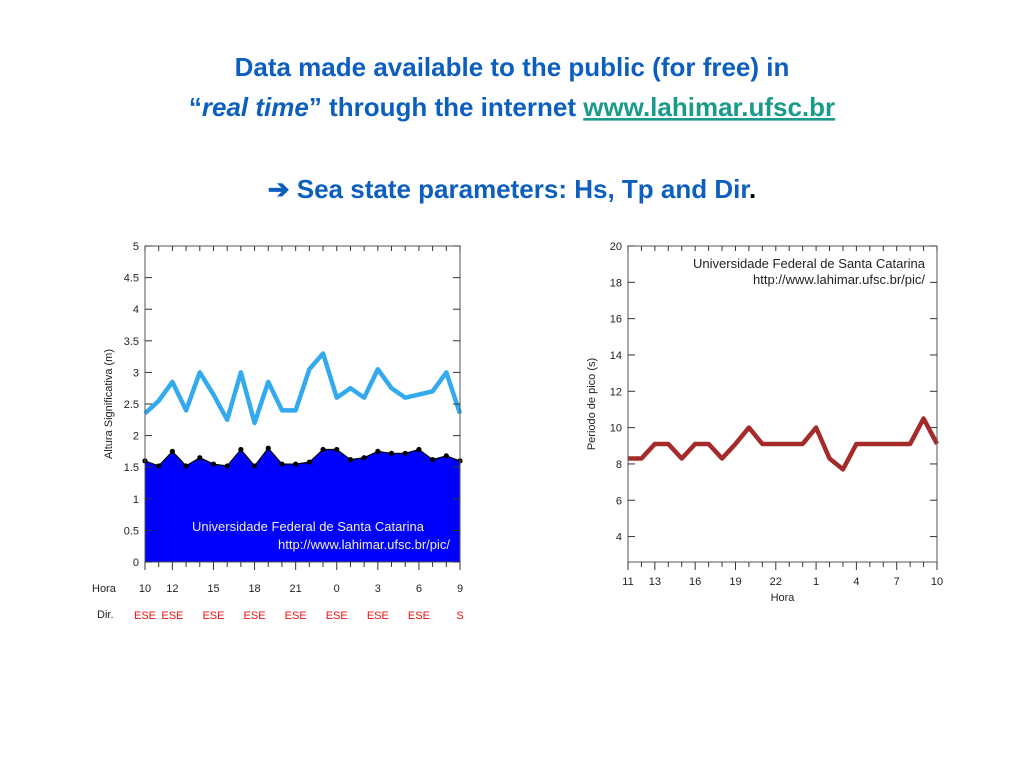  What do you see at coordinates (655, 582) in the screenshot?
I see `x-tick-label: 13` at bounding box center [655, 582].